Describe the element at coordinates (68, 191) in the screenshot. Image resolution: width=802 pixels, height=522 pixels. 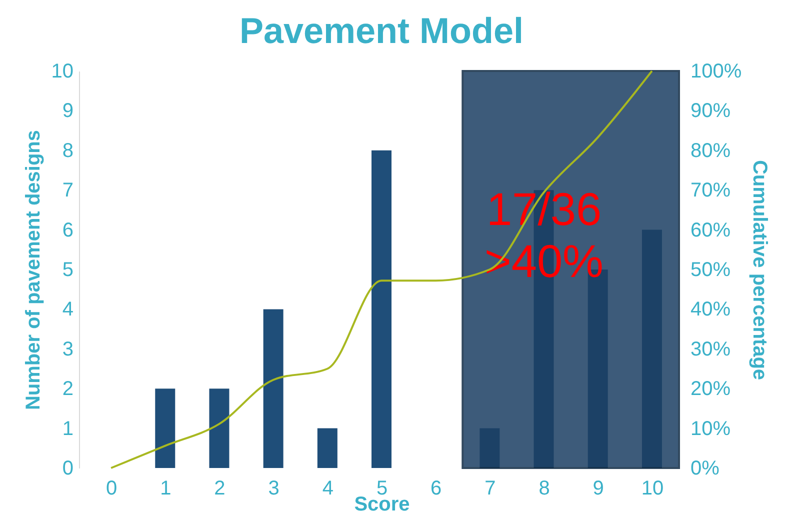
I see `y-tick-label: 7` at that location.